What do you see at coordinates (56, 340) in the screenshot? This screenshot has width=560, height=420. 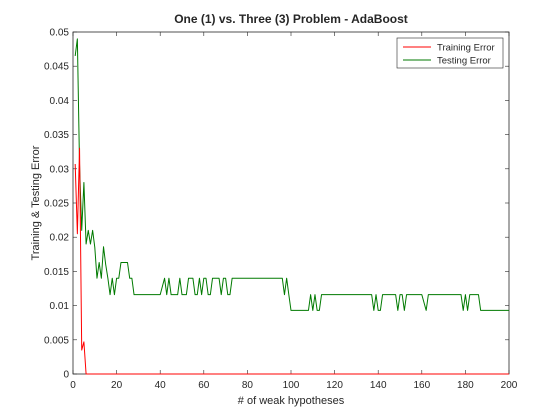 I see `y-tick-label: 0.005` at bounding box center [56, 340].